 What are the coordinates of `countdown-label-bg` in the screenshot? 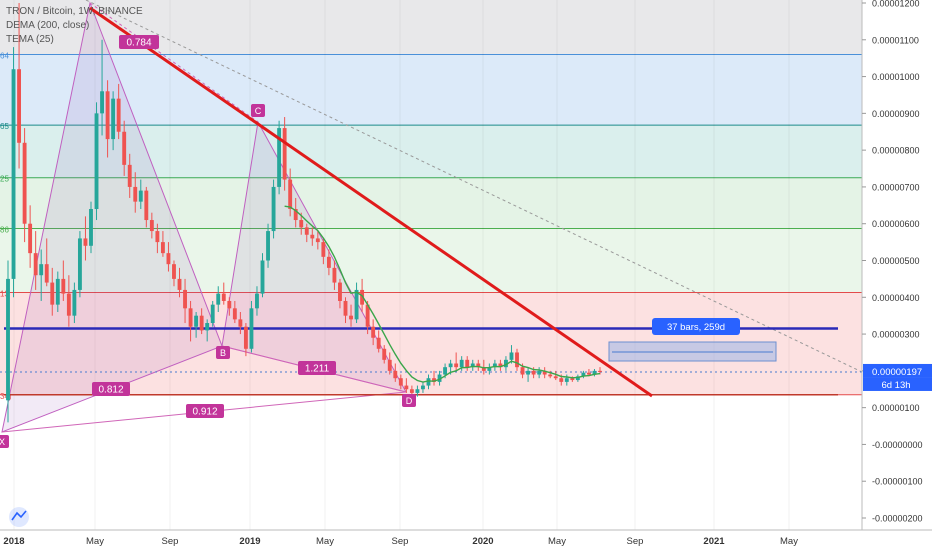 It's located at (897, 384).